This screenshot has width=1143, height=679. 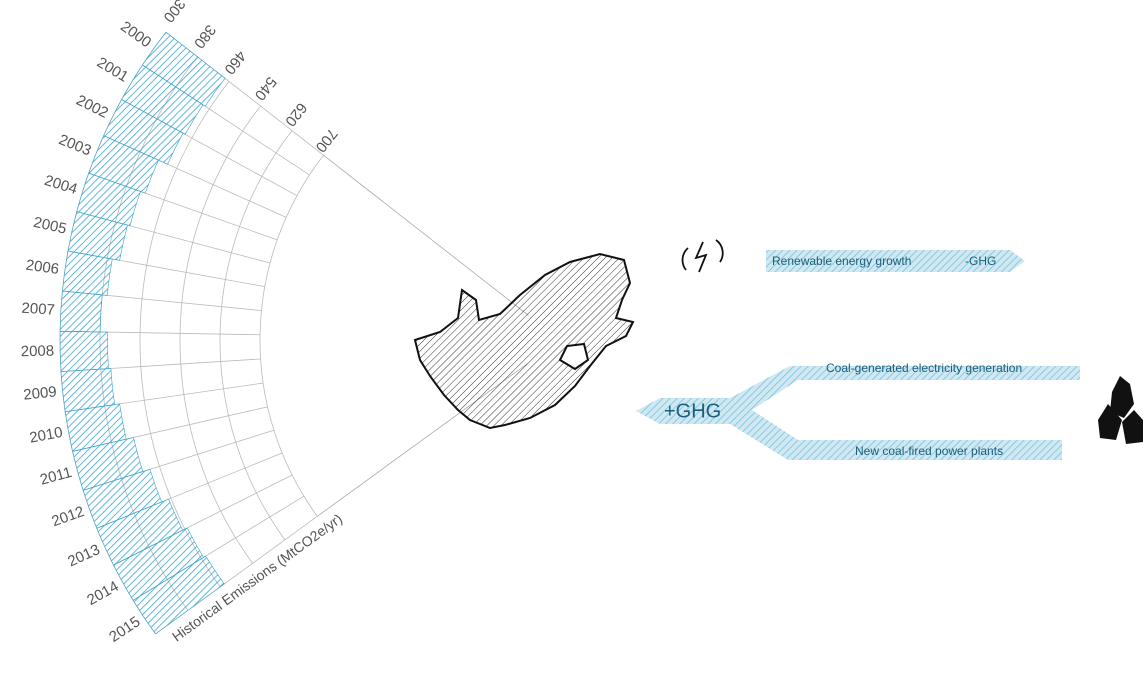 What do you see at coordinates (60, 185) in the screenshot?
I see `x-tick-label: 2004` at bounding box center [60, 185].